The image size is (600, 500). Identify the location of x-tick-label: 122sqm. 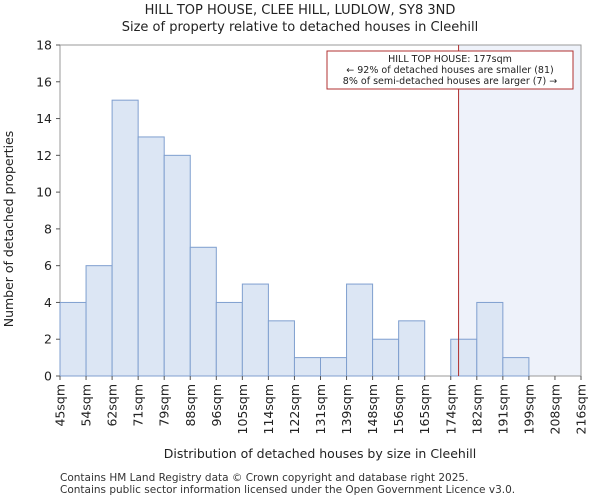
(294, 409).